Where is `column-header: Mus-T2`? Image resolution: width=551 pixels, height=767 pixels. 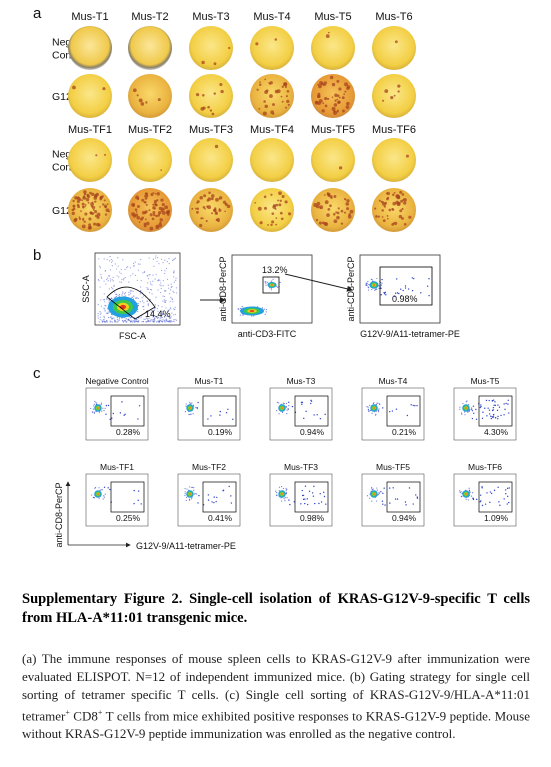
column-header: Mus-T2 is located at coordinates (149, 17).